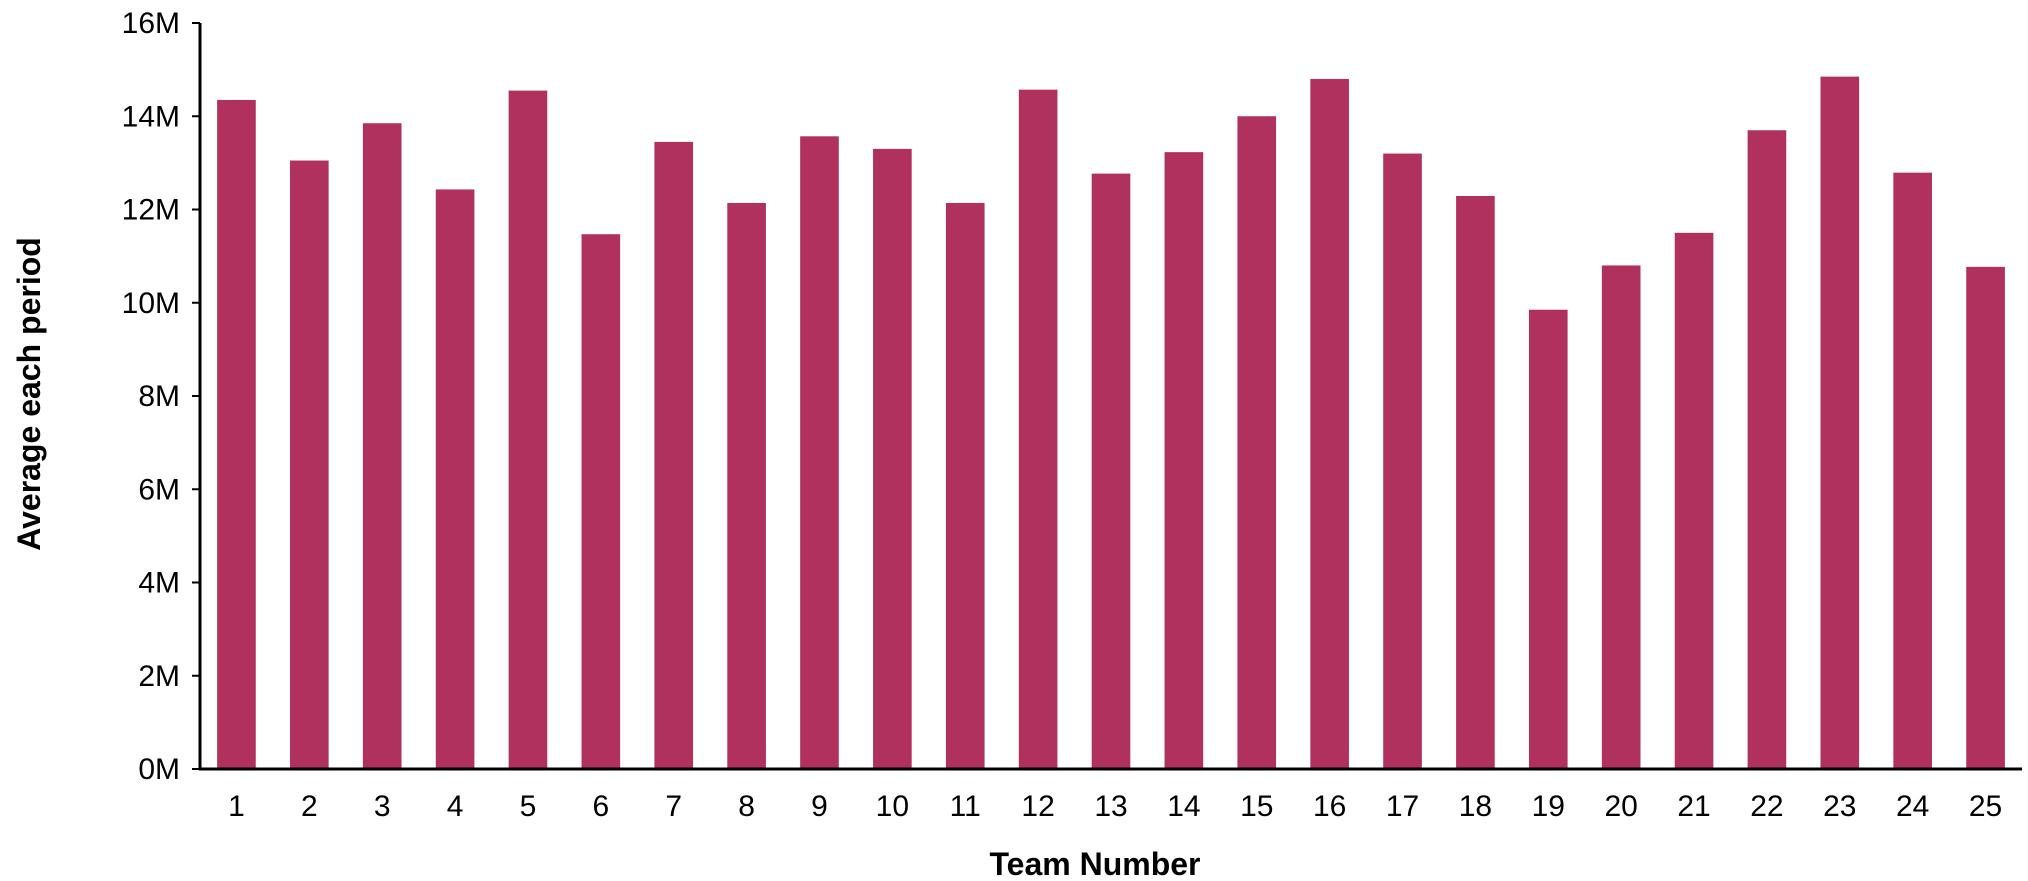  I want to click on x-tick-label: 25, so click(1985, 806).